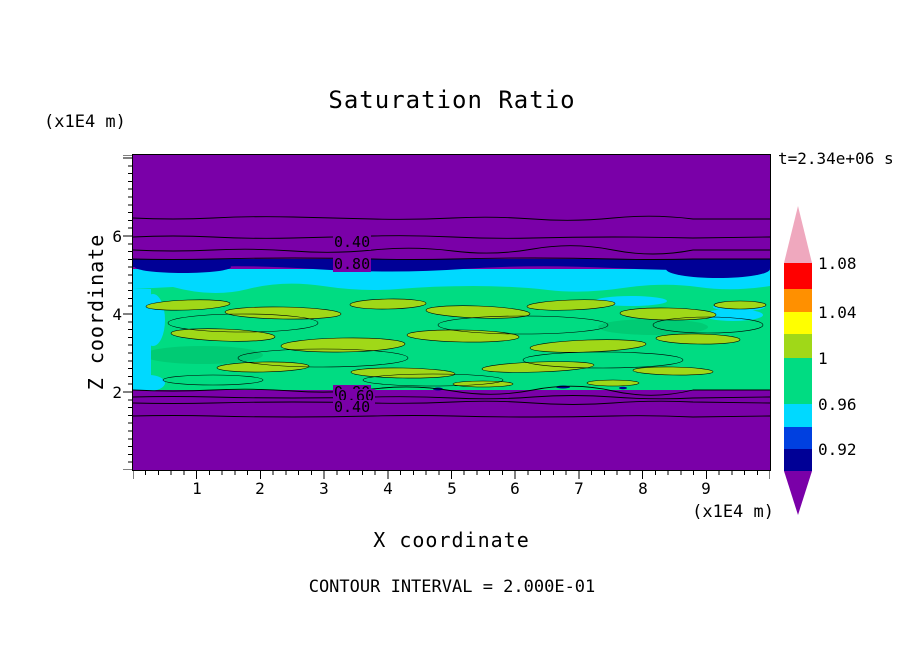 This screenshot has height=654, width=904. What do you see at coordinates (117, 314) in the screenshot?
I see `y-tick-label-4: 4` at bounding box center [117, 314].